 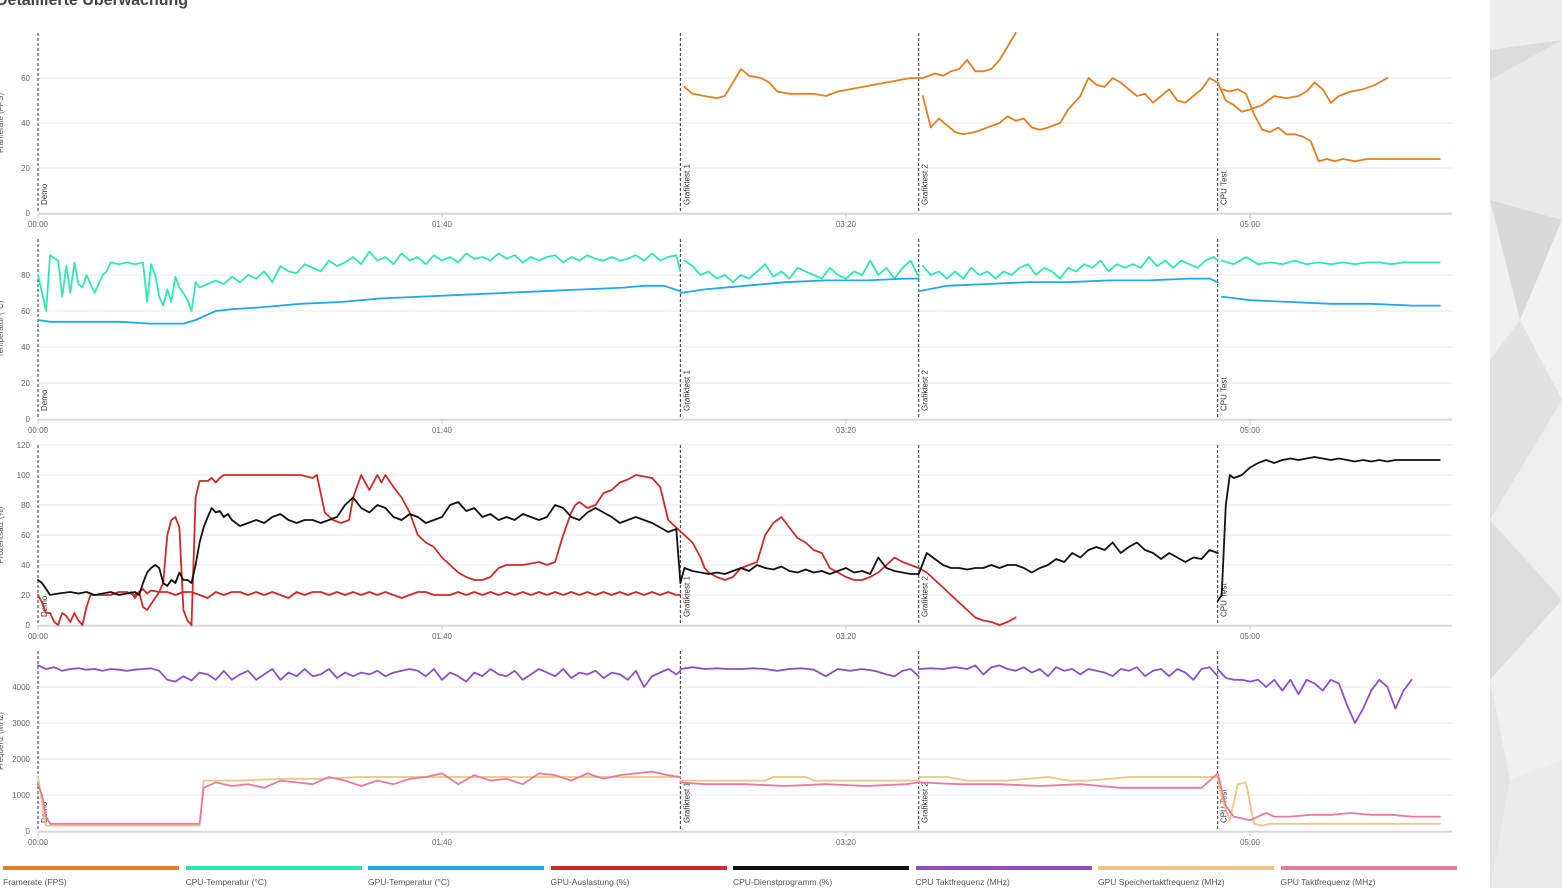 What do you see at coordinates (21, 795) in the screenshot?
I see `y-tick-label: 1000` at bounding box center [21, 795].